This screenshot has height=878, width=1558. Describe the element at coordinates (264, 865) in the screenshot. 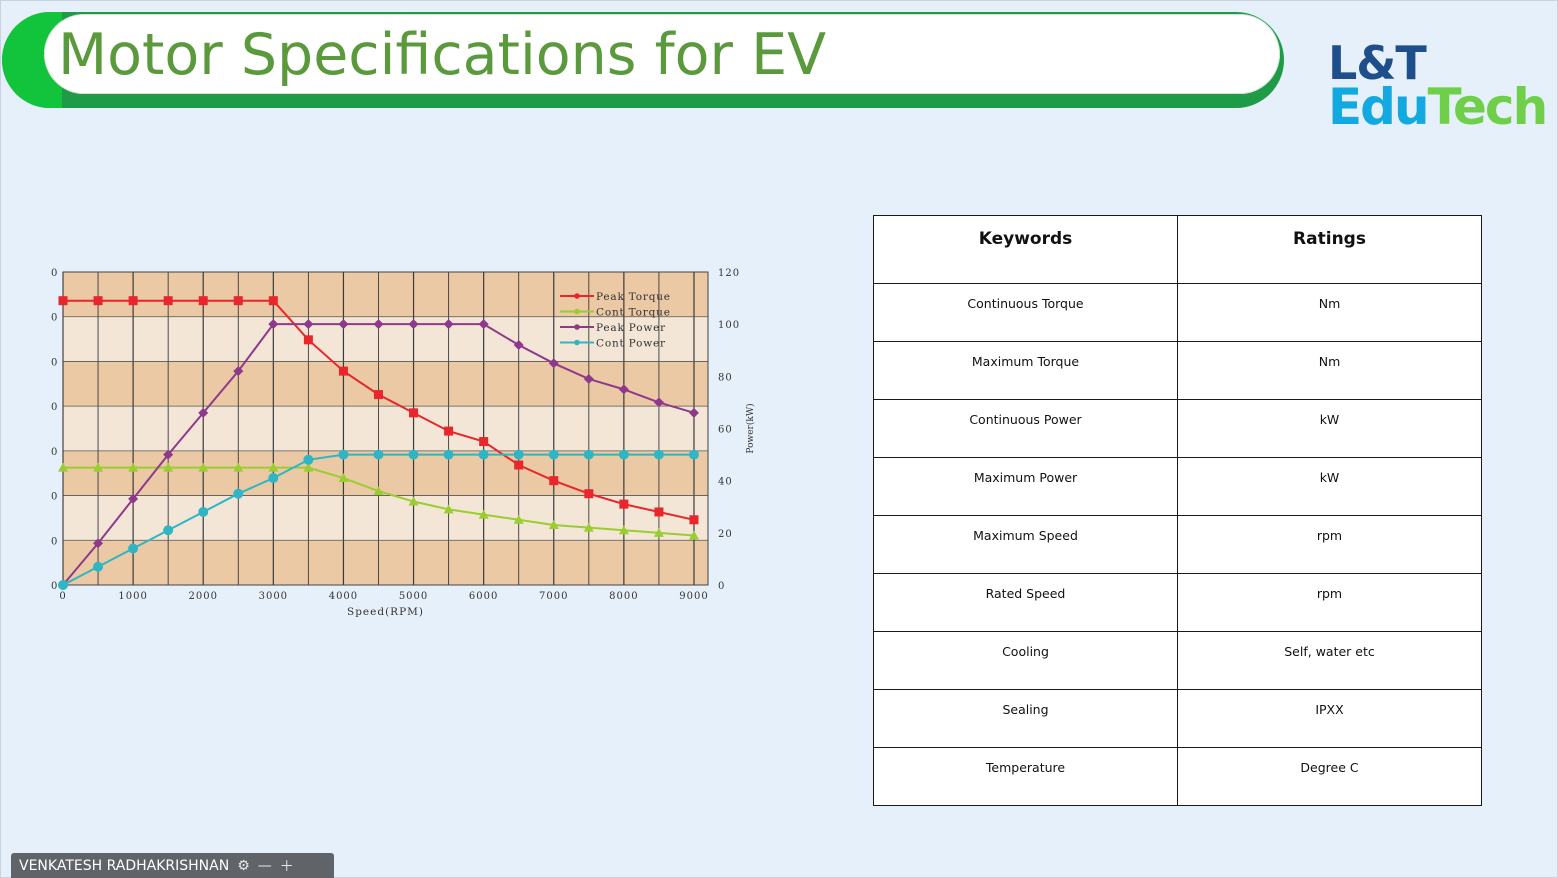

I see `minimize-icon: —` at that location.